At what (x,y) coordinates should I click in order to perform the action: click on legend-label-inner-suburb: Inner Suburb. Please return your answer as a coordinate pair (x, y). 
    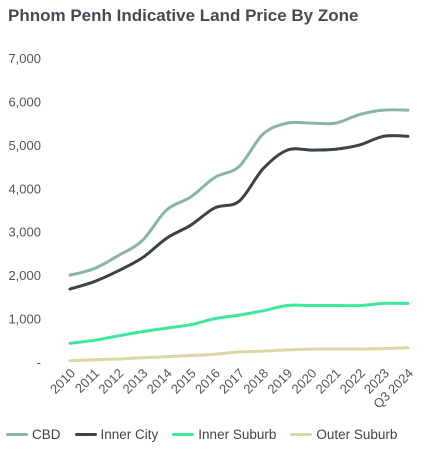
    Looking at the image, I should click on (237, 434).